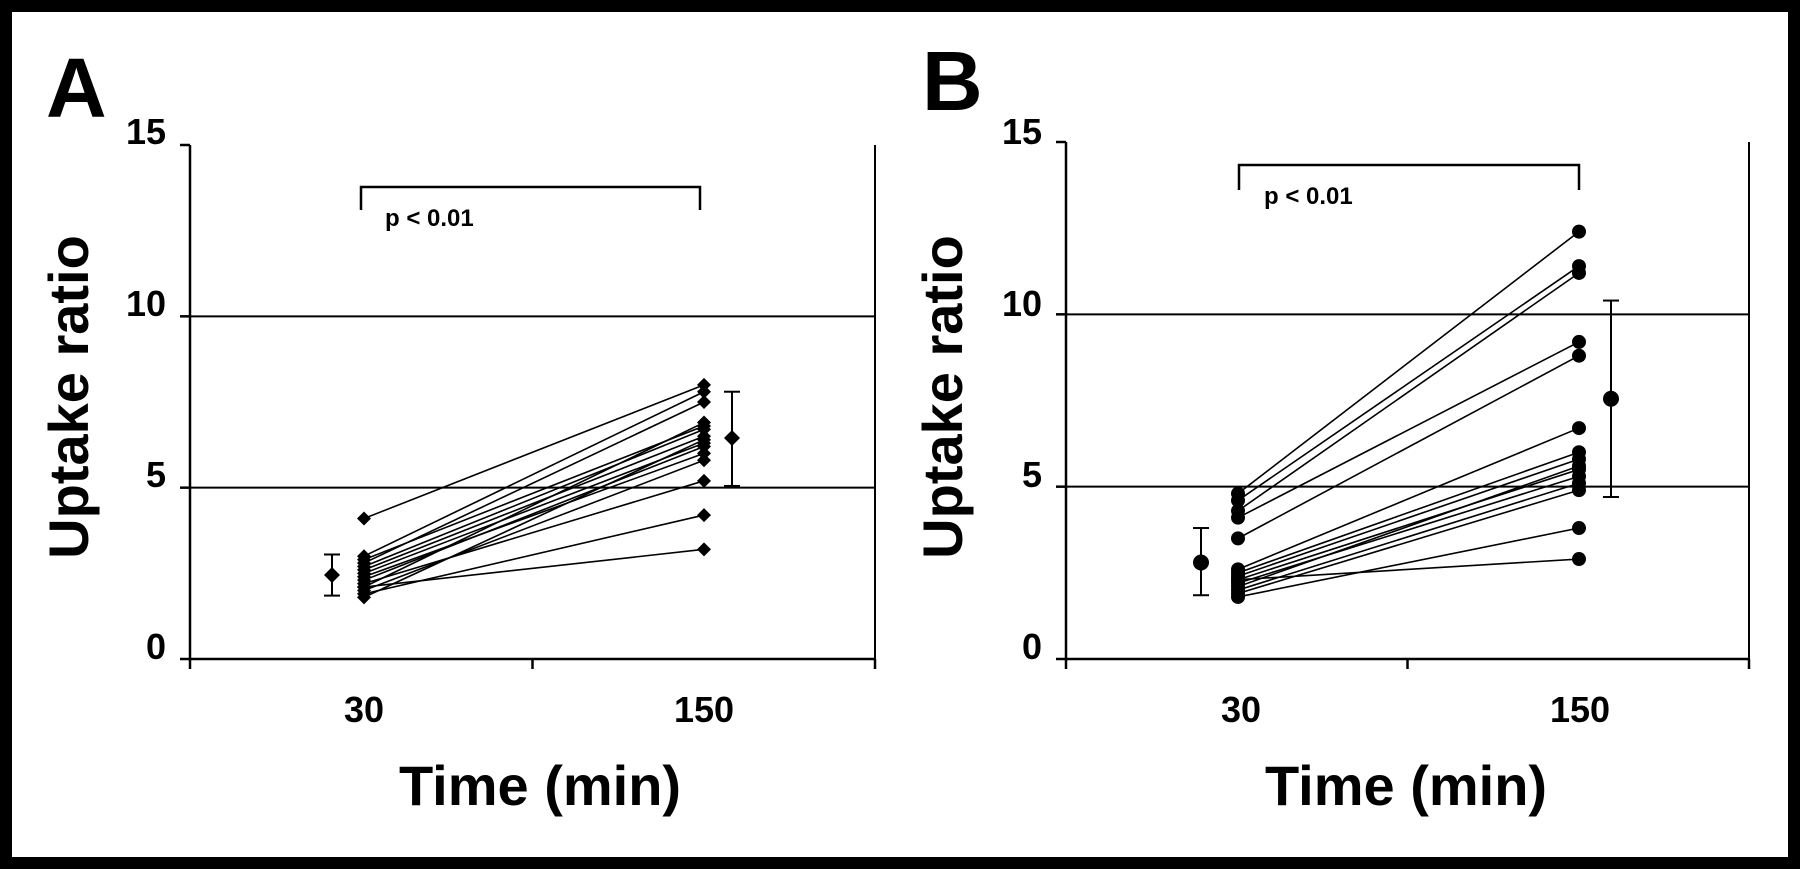 The image size is (1800, 869). What do you see at coordinates (76, 88) in the screenshot?
I see `panel-letter: A` at bounding box center [76, 88].